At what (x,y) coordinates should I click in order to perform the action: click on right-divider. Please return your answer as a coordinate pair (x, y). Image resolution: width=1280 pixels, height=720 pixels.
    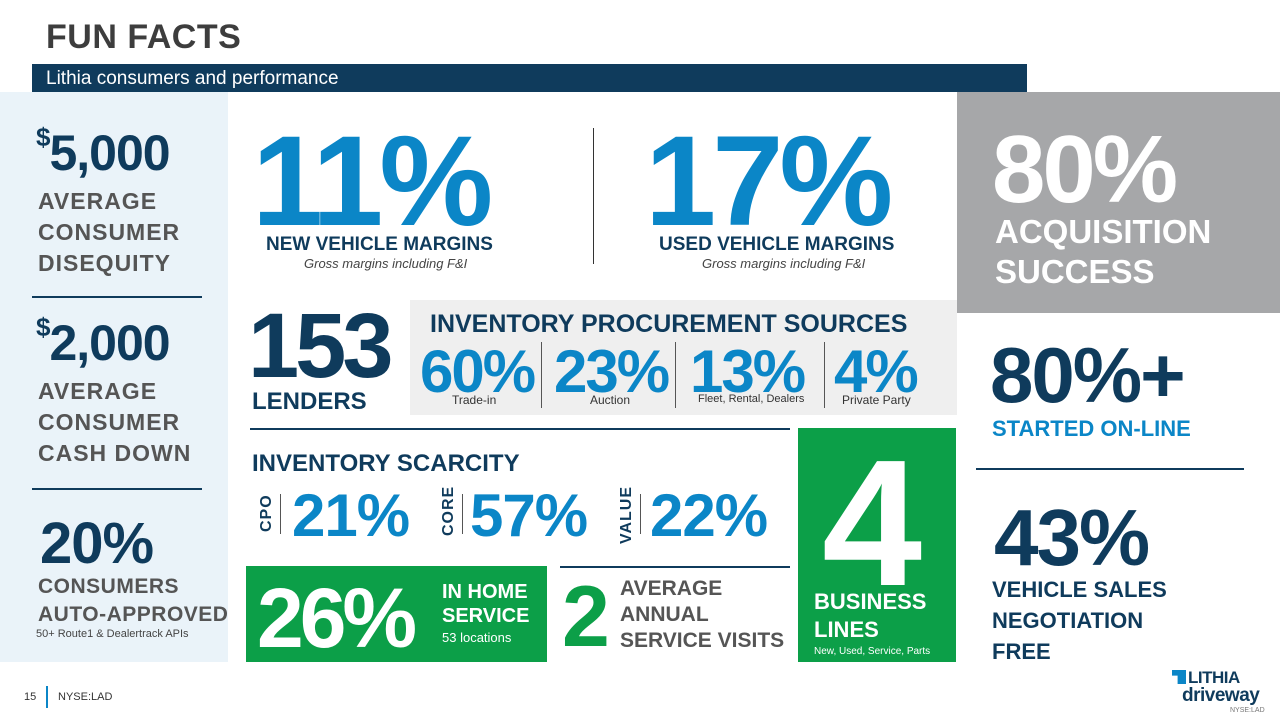
    Looking at the image, I should click on (1110, 469).